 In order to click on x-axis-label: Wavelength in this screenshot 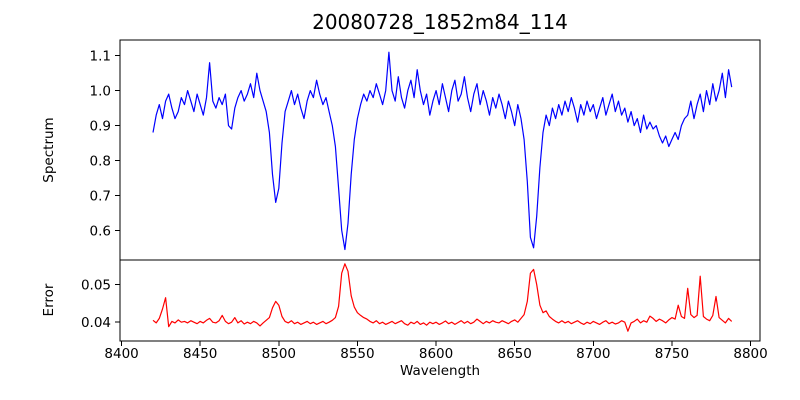, I will do `click(440, 371)`.